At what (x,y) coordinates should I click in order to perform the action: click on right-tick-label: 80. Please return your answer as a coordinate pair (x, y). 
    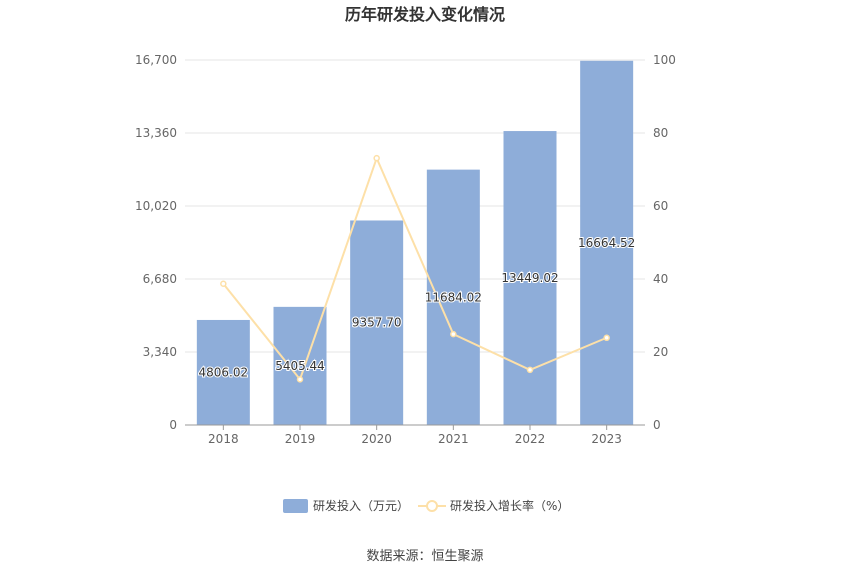
    Looking at the image, I should click on (660, 133).